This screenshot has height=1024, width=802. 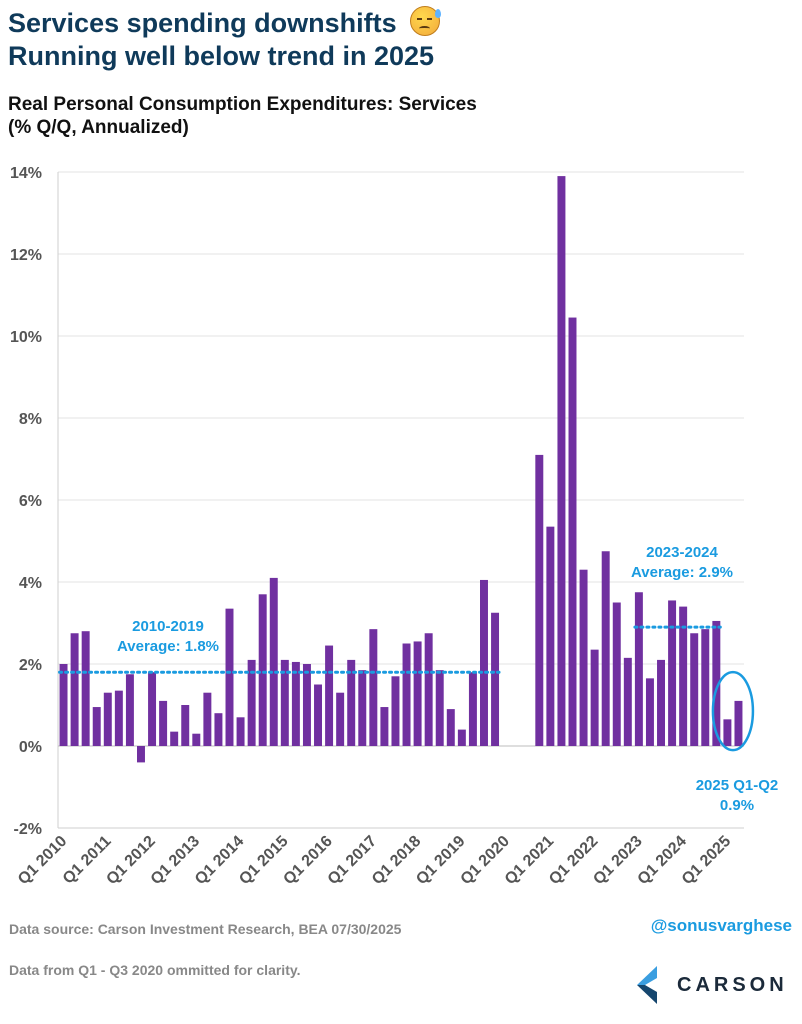 What do you see at coordinates (732, 985) in the screenshot?
I see `carson-wordmark: CARSON` at bounding box center [732, 985].